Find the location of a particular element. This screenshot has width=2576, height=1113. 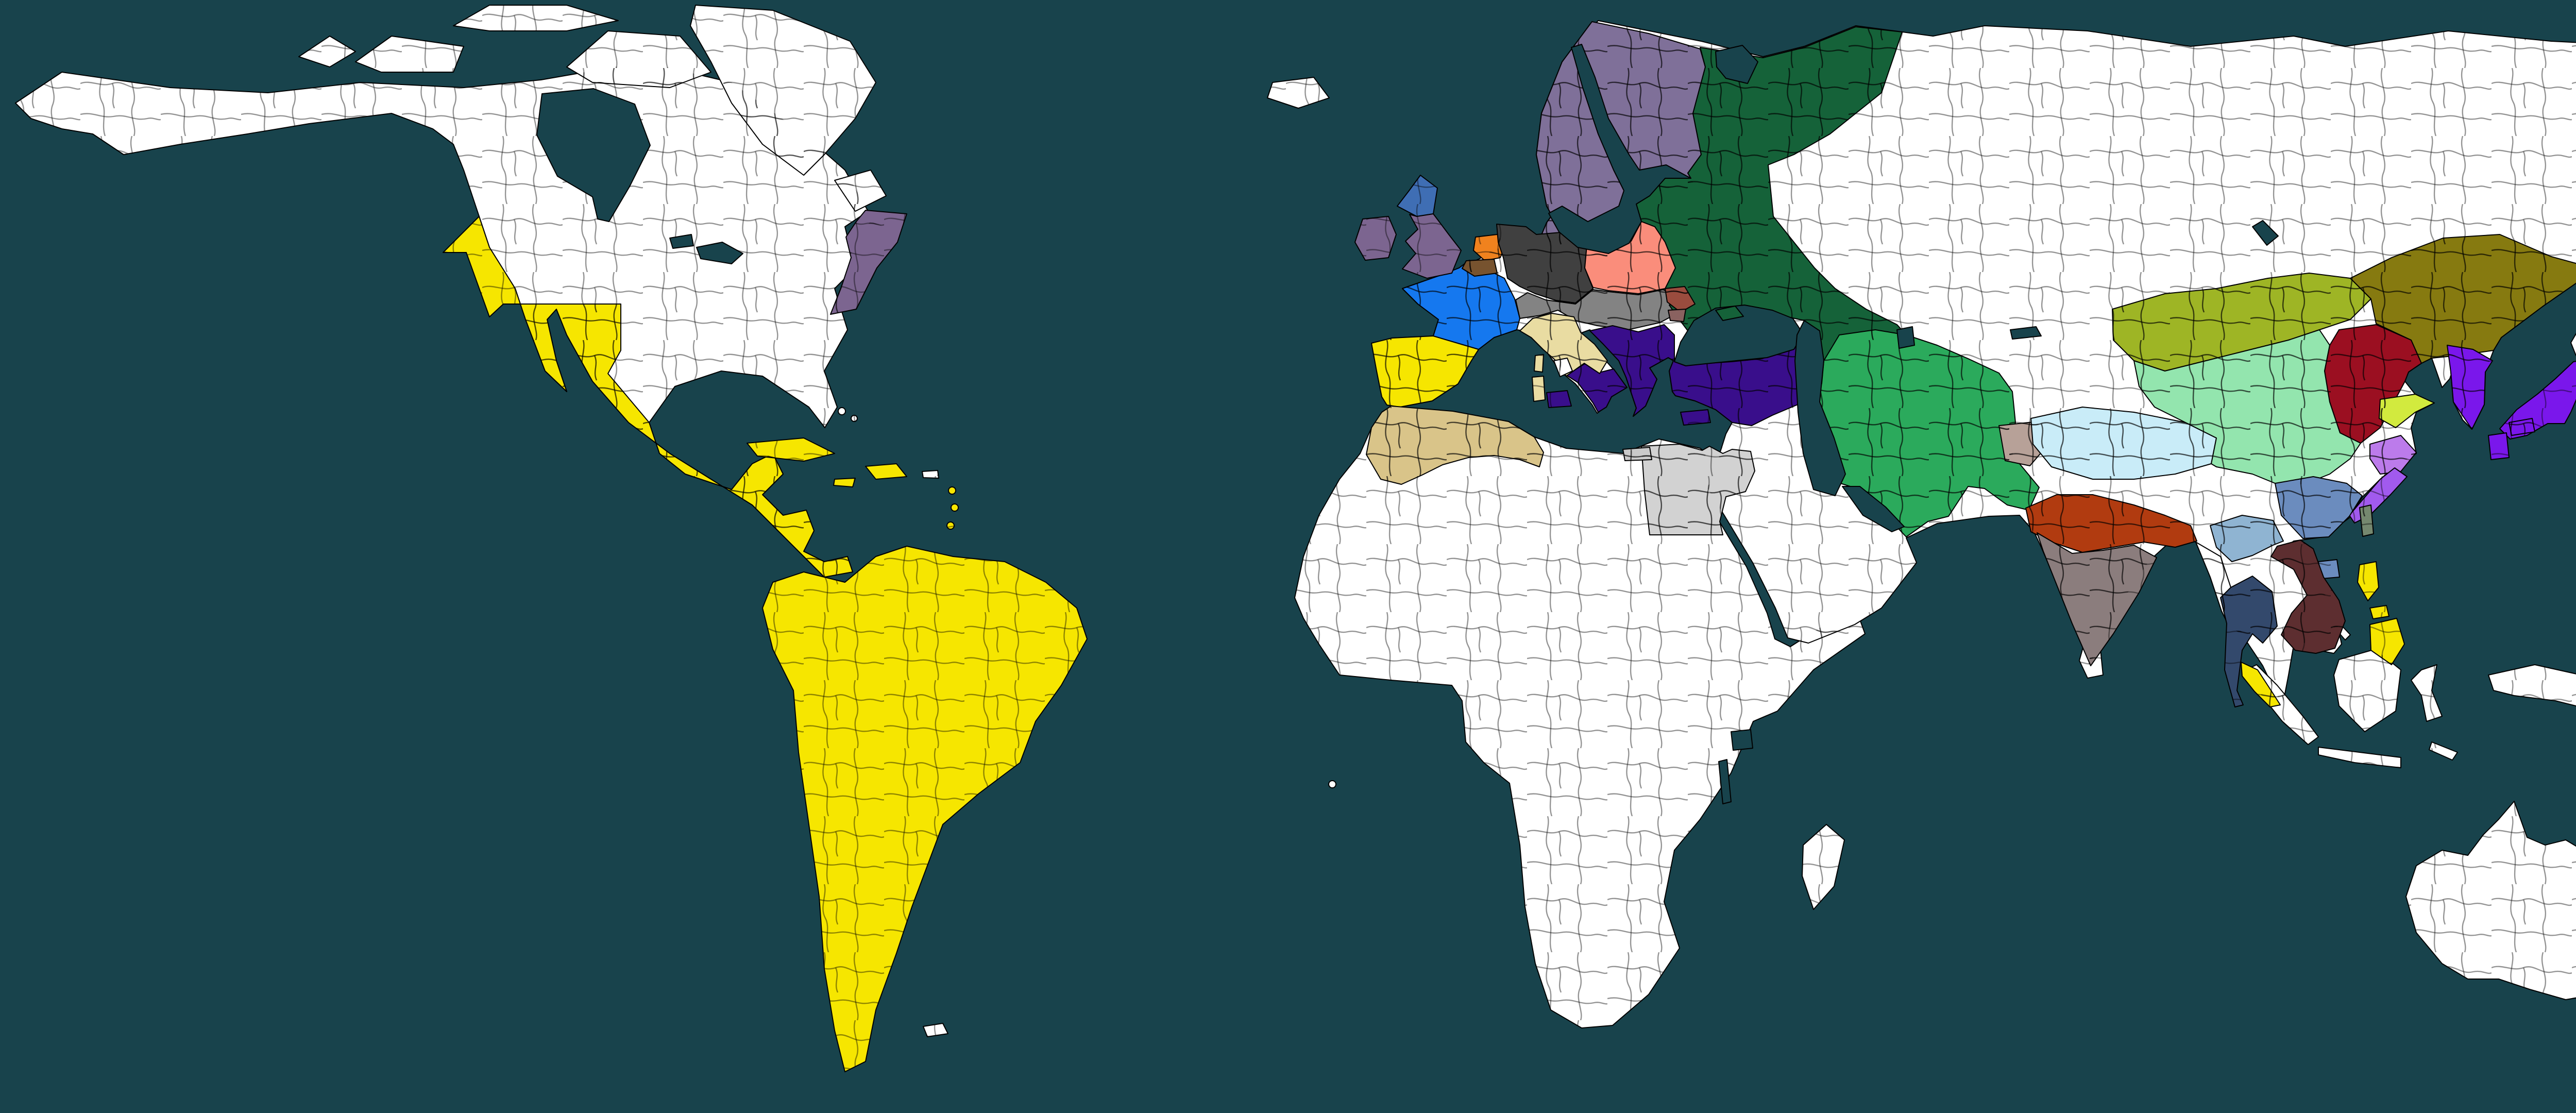

baltic-sea is located at coordinates (1619, 149).